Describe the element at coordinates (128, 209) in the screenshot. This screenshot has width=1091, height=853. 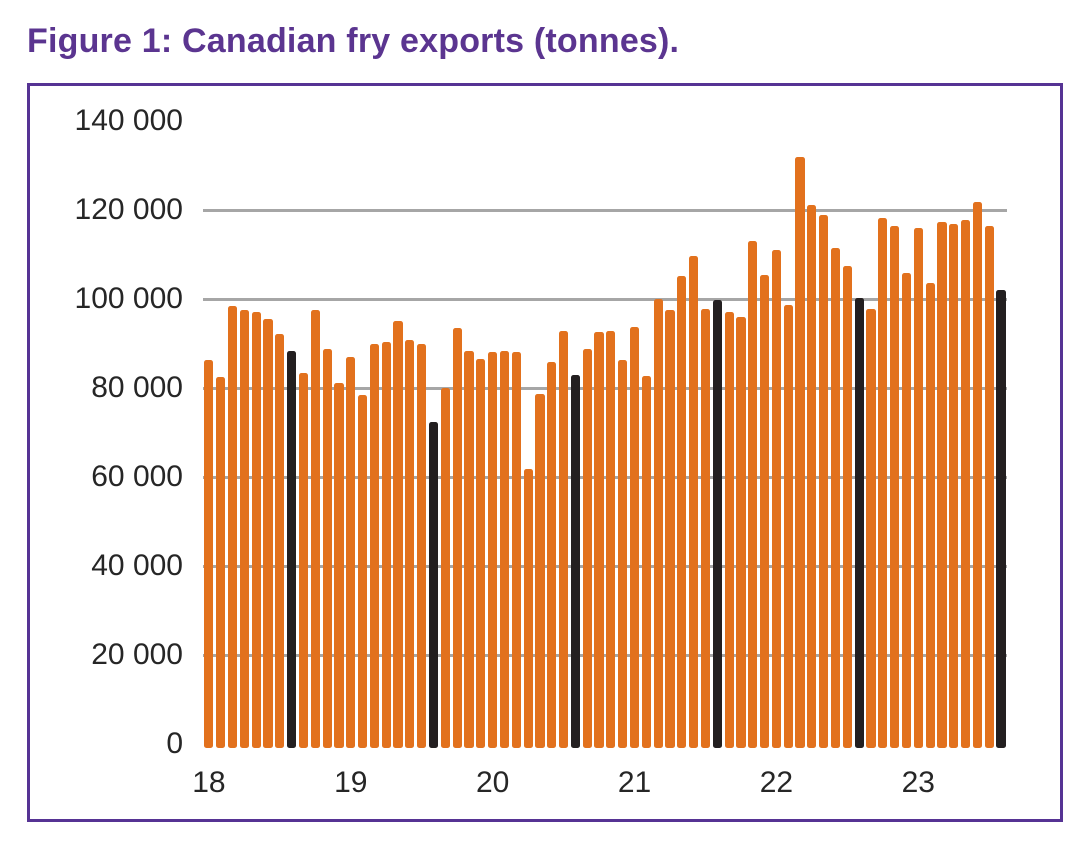
I see `y-tick-label-120000: 120 000` at that location.